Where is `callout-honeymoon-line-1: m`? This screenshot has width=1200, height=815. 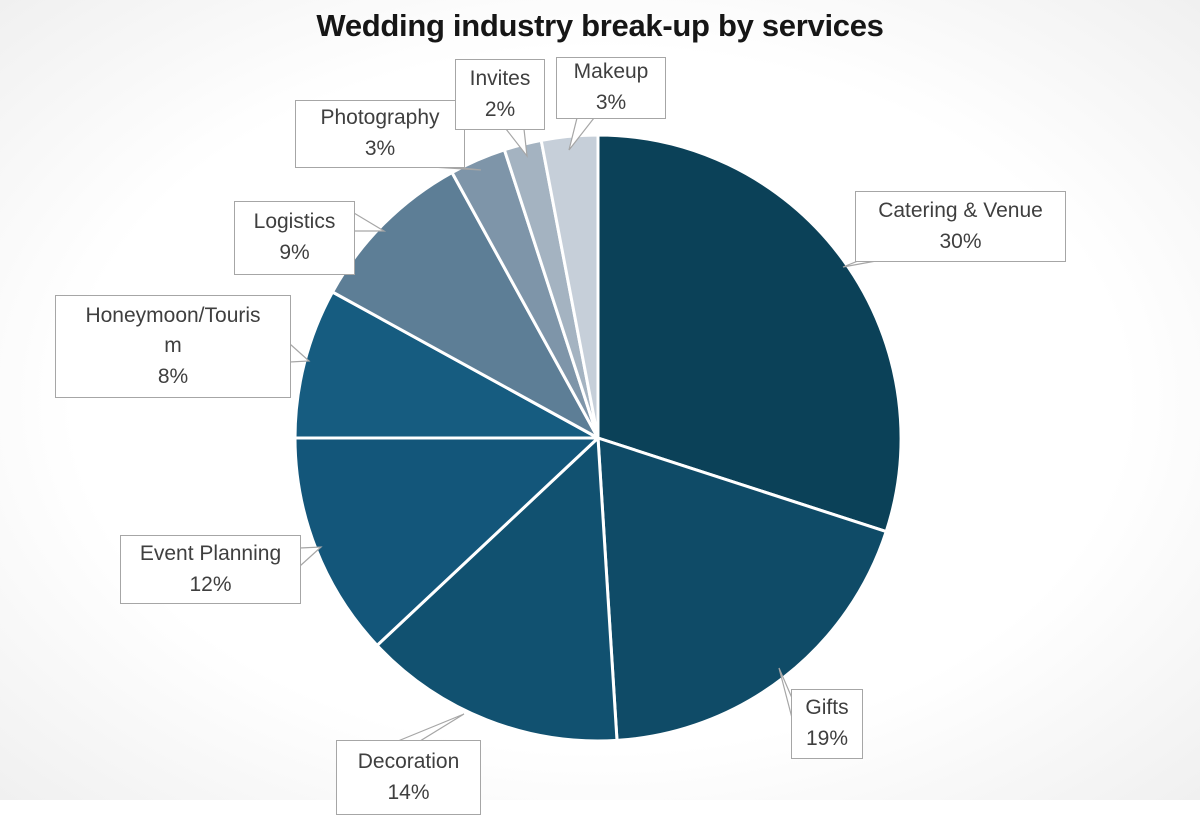 callout-honeymoon-line-1: m is located at coordinates (173, 346).